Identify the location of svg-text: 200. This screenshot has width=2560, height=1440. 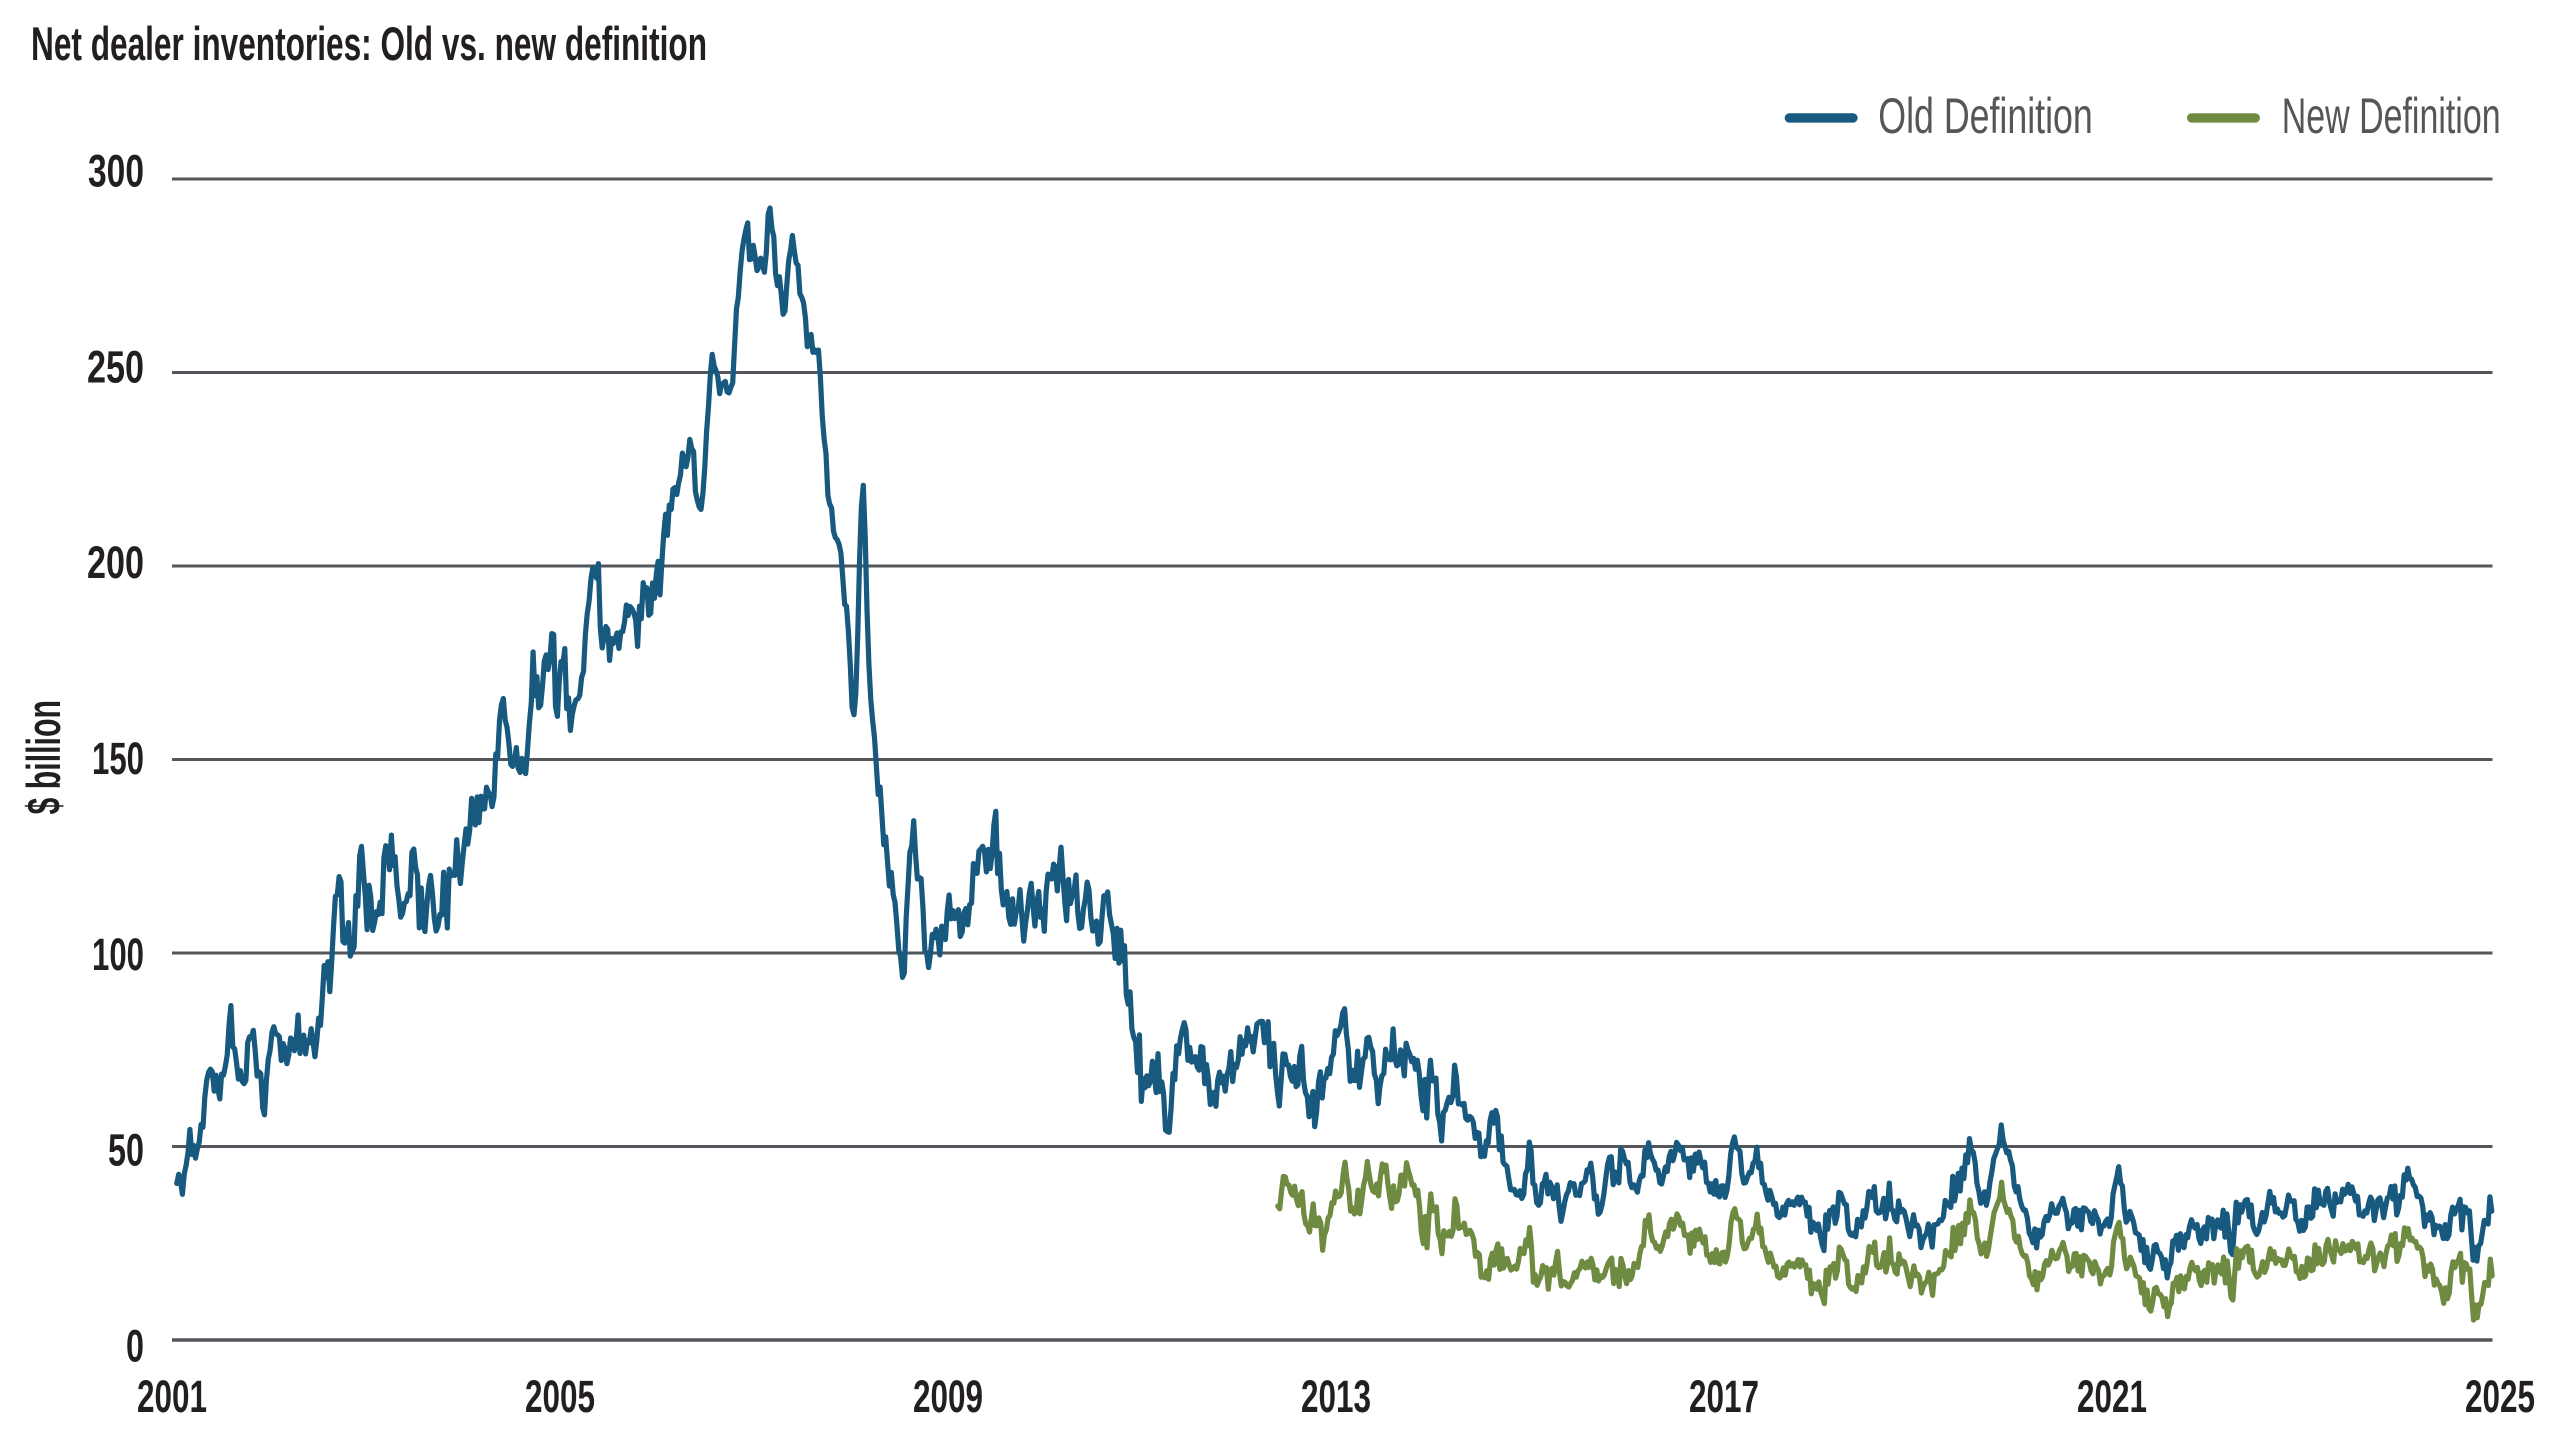
(115, 562).